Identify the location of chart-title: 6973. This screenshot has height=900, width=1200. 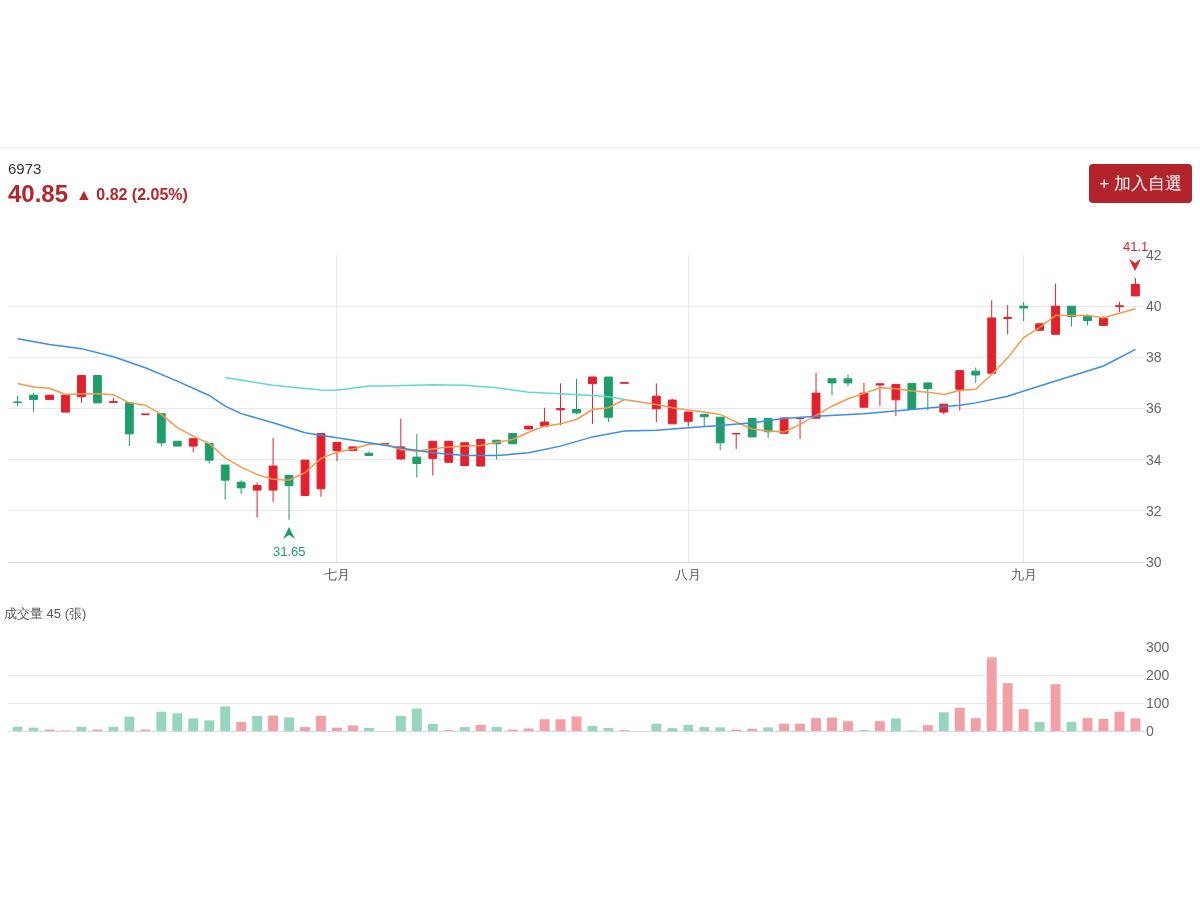
(25, 168).